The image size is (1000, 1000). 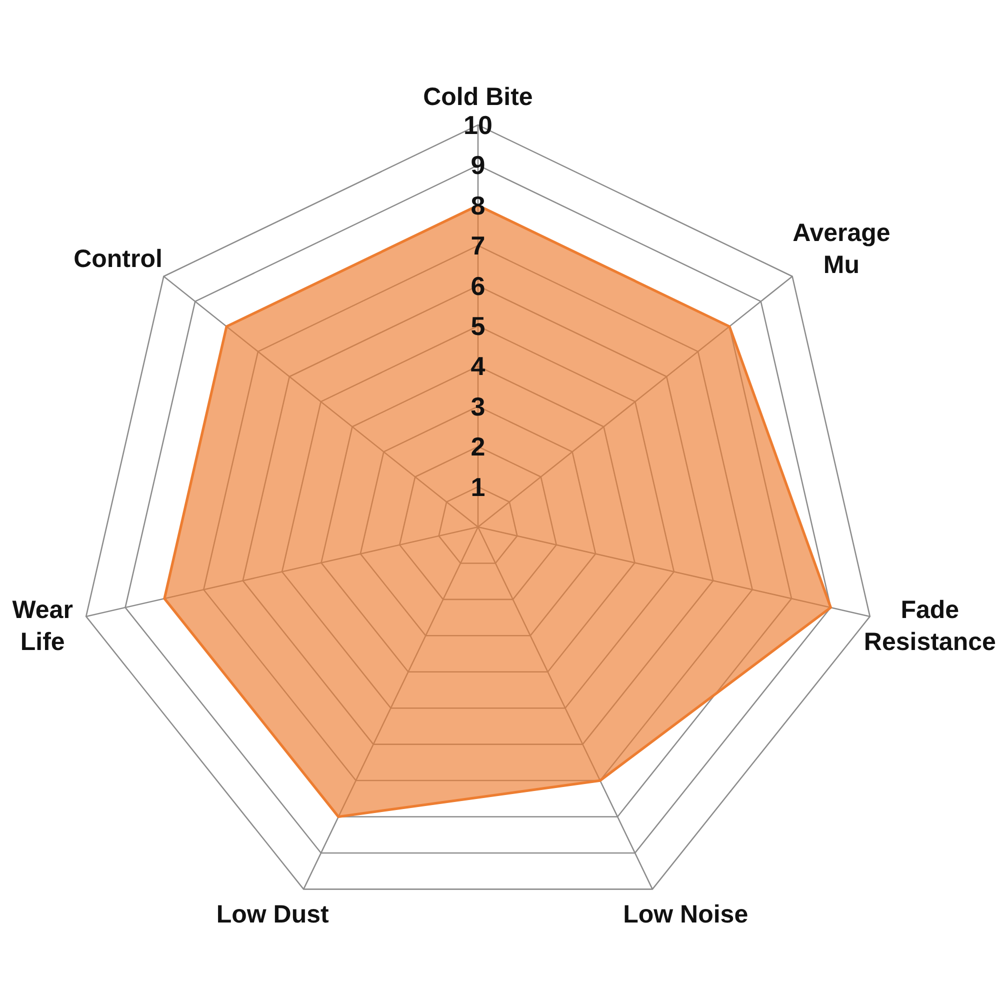 What do you see at coordinates (478, 366) in the screenshot?
I see `y-tick-label: 4` at bounding box center [478, 366].